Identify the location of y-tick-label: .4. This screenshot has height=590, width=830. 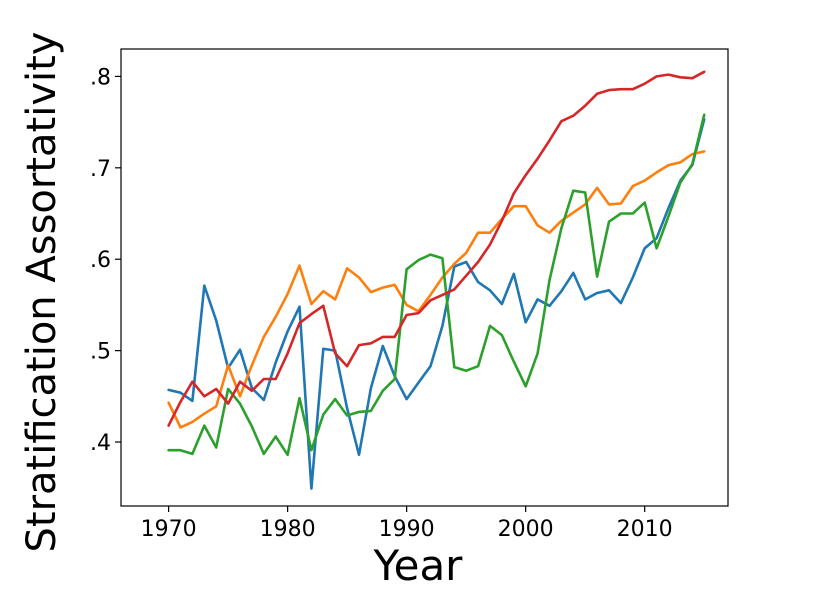
(100, 443).